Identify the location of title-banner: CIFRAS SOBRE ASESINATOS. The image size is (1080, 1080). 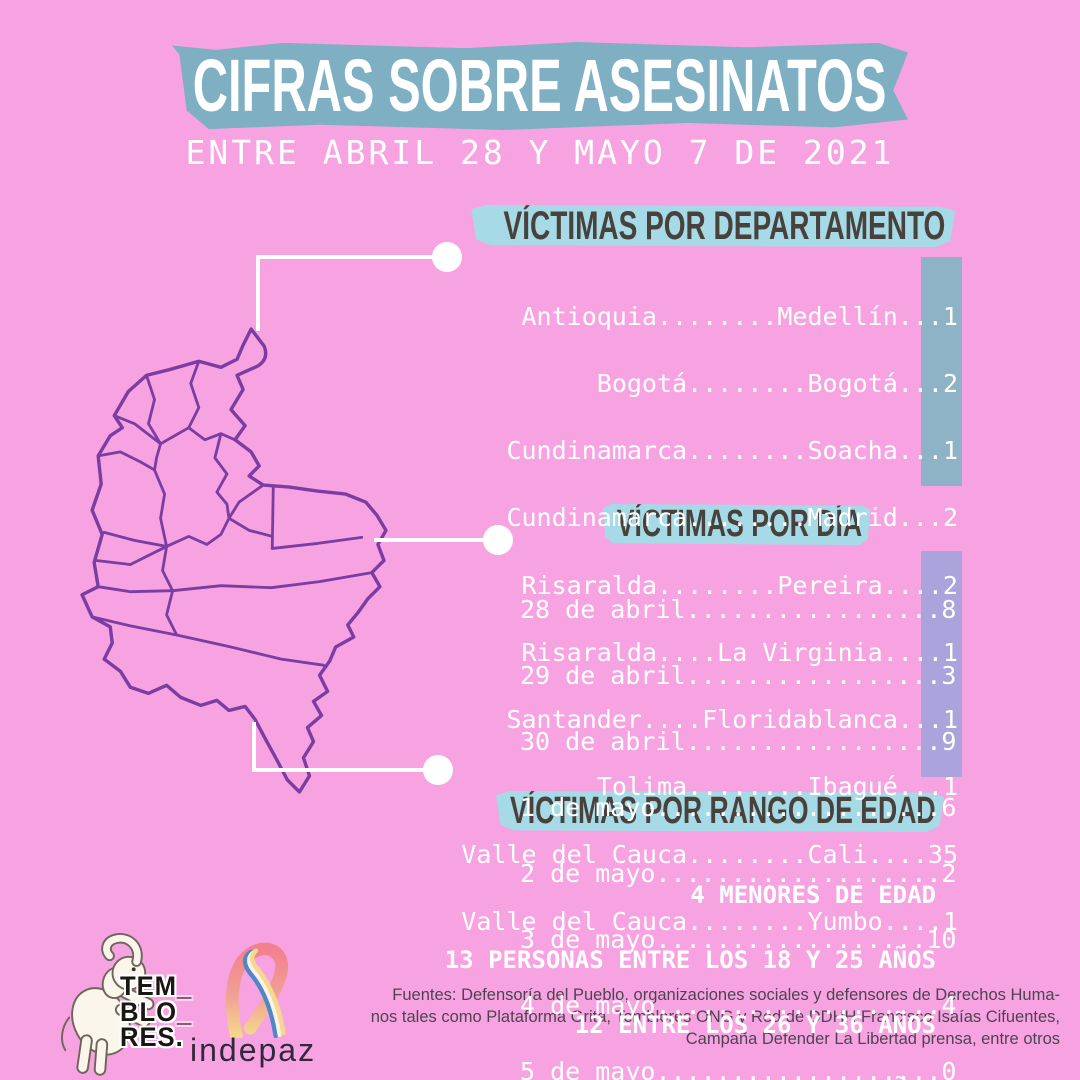
(540, 86).